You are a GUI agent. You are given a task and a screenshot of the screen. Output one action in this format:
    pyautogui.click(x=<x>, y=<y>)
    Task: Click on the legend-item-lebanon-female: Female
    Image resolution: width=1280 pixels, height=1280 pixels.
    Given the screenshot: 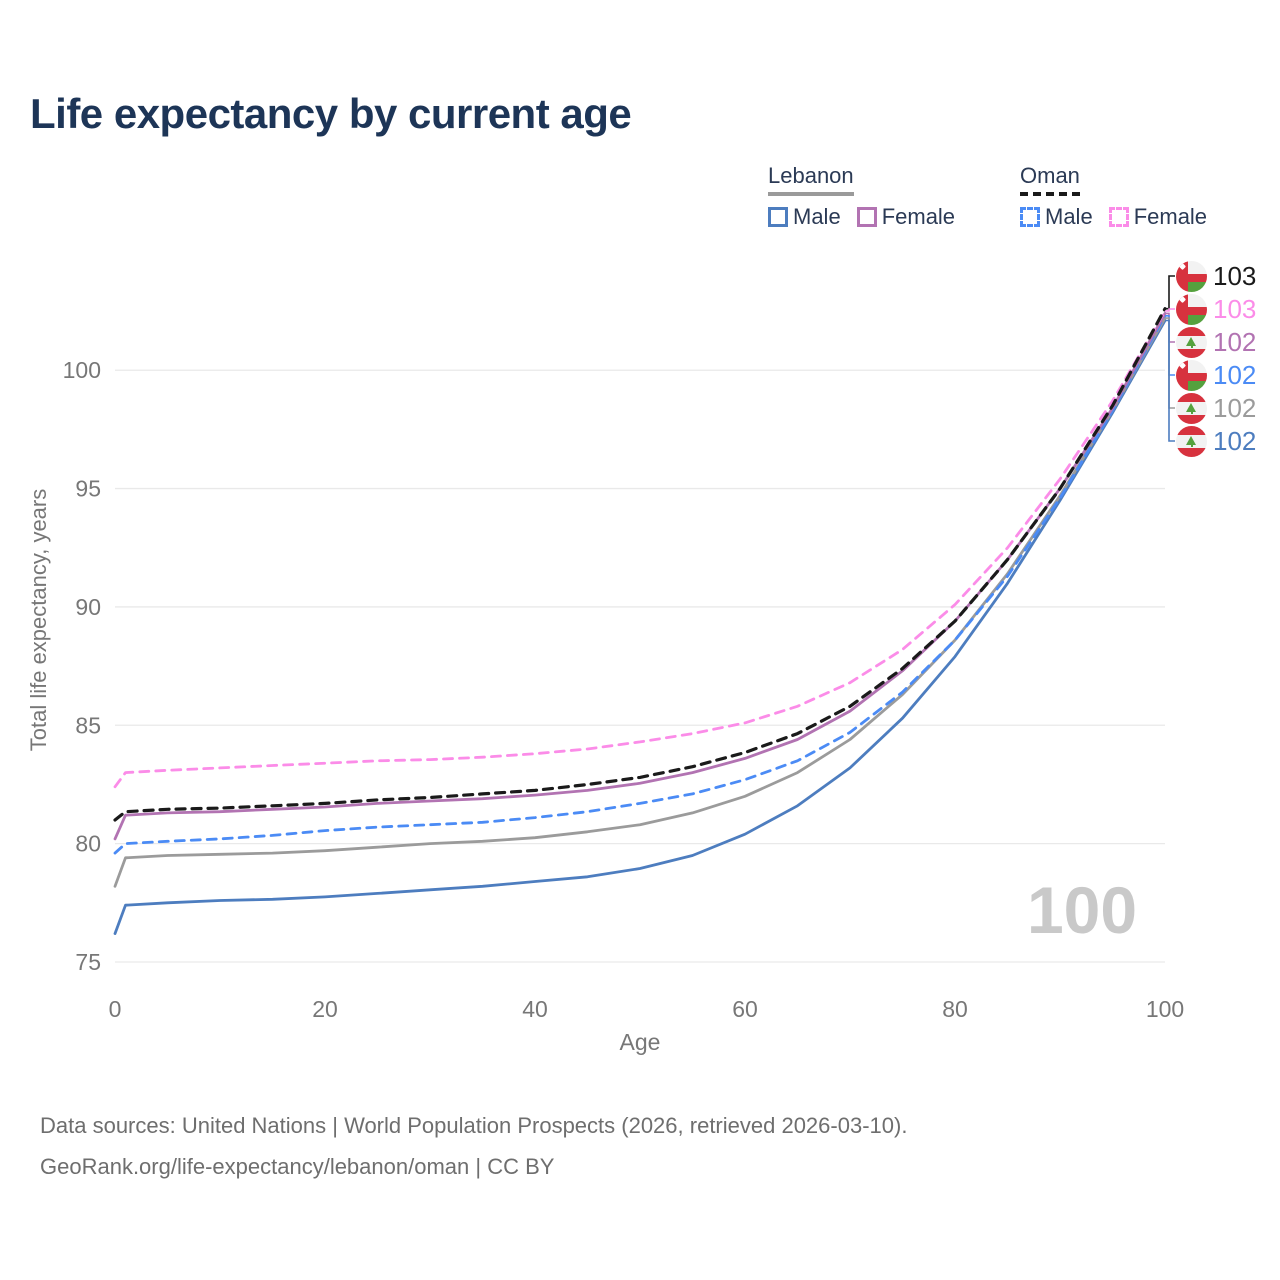 What is the action you would take?
    pyautogui.click(x=918, y=216)
    